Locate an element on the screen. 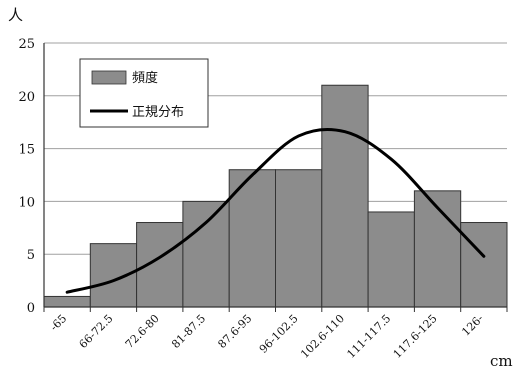 The height and width of the screenshot is (374, 514). x-tick-label: 66-72.5 is located at coordinates (96, 331).